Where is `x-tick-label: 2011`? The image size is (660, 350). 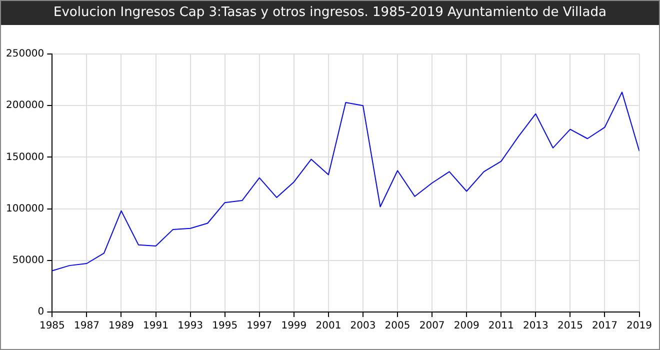 x-tick-label: 2011 is located at coordinates (501, 326).